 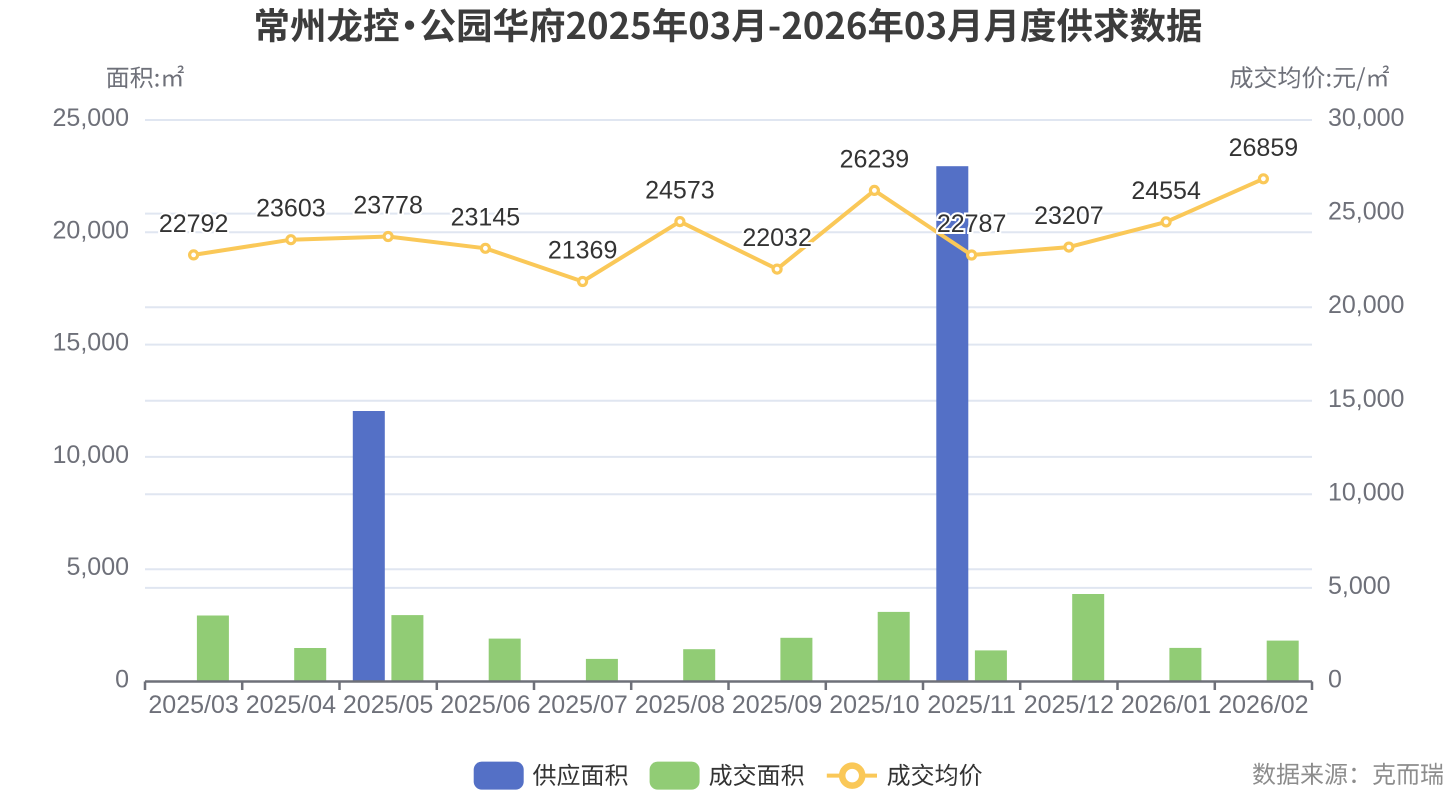 What do you see at coordinates (875, 159) in the screenshot?
I see `svg-text: 26239` at bounding box center [875, 159].